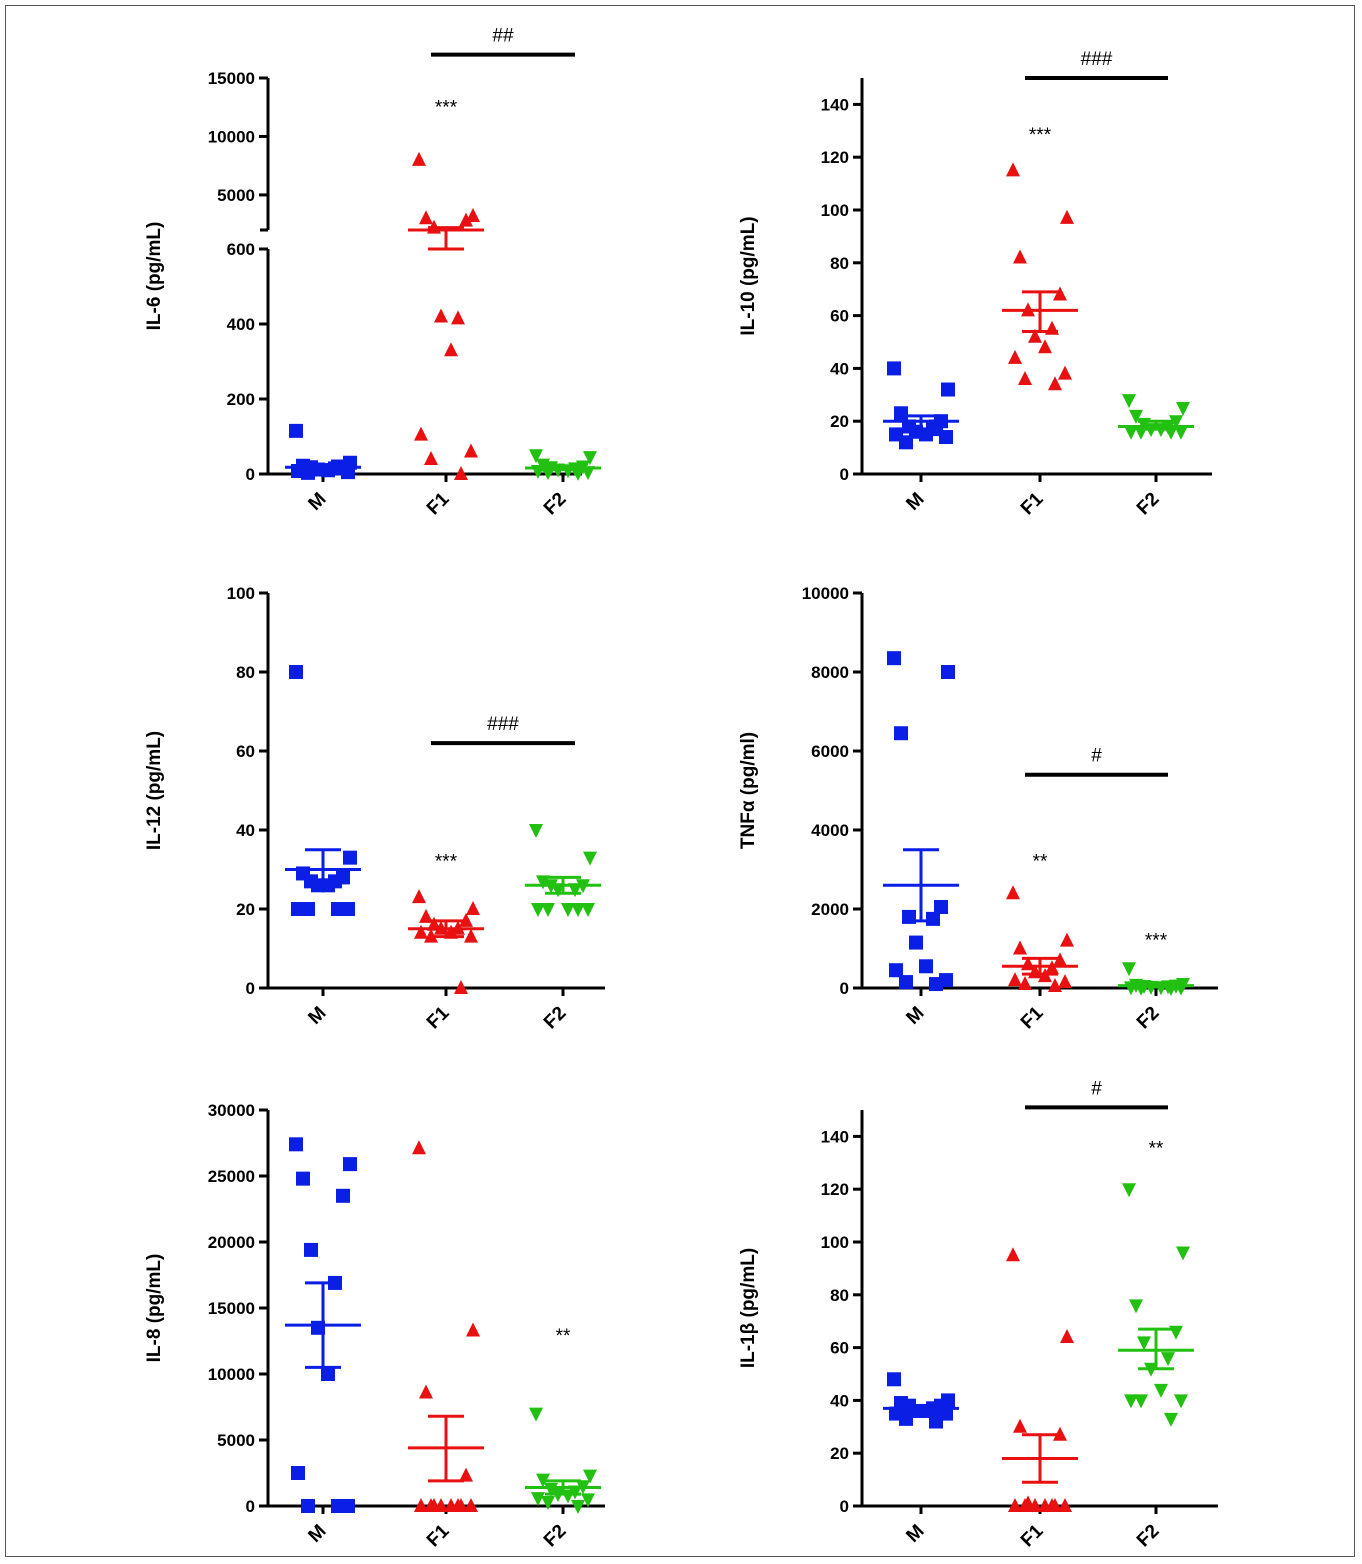 This screenshot has height=1564, width=1362. Describe the element at coordinates (839, 1348) in the screenshot. I see `y-tick-label: 60` at that location.